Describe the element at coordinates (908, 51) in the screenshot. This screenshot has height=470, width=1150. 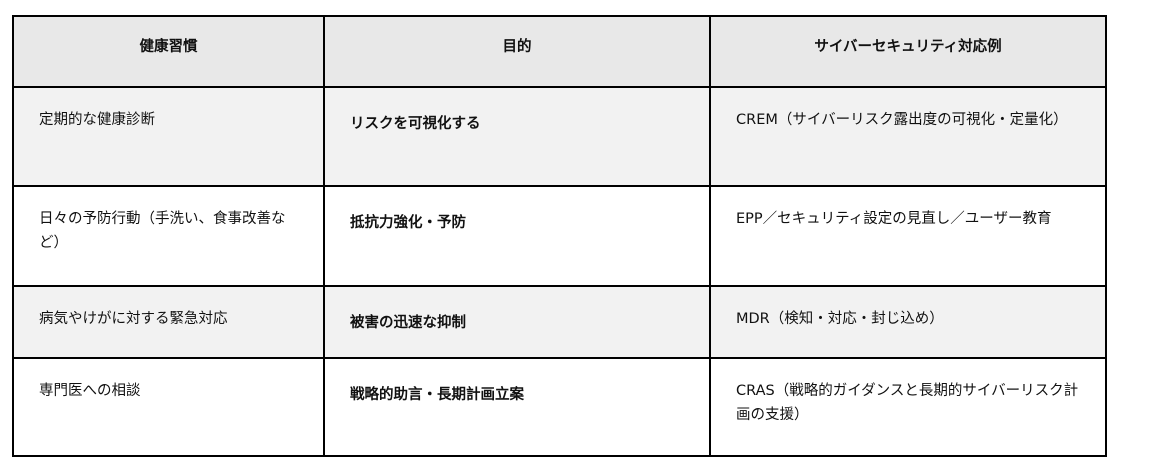
I see `header-cybersecurity-example: サイバーセキュリティ対応例` at that location.